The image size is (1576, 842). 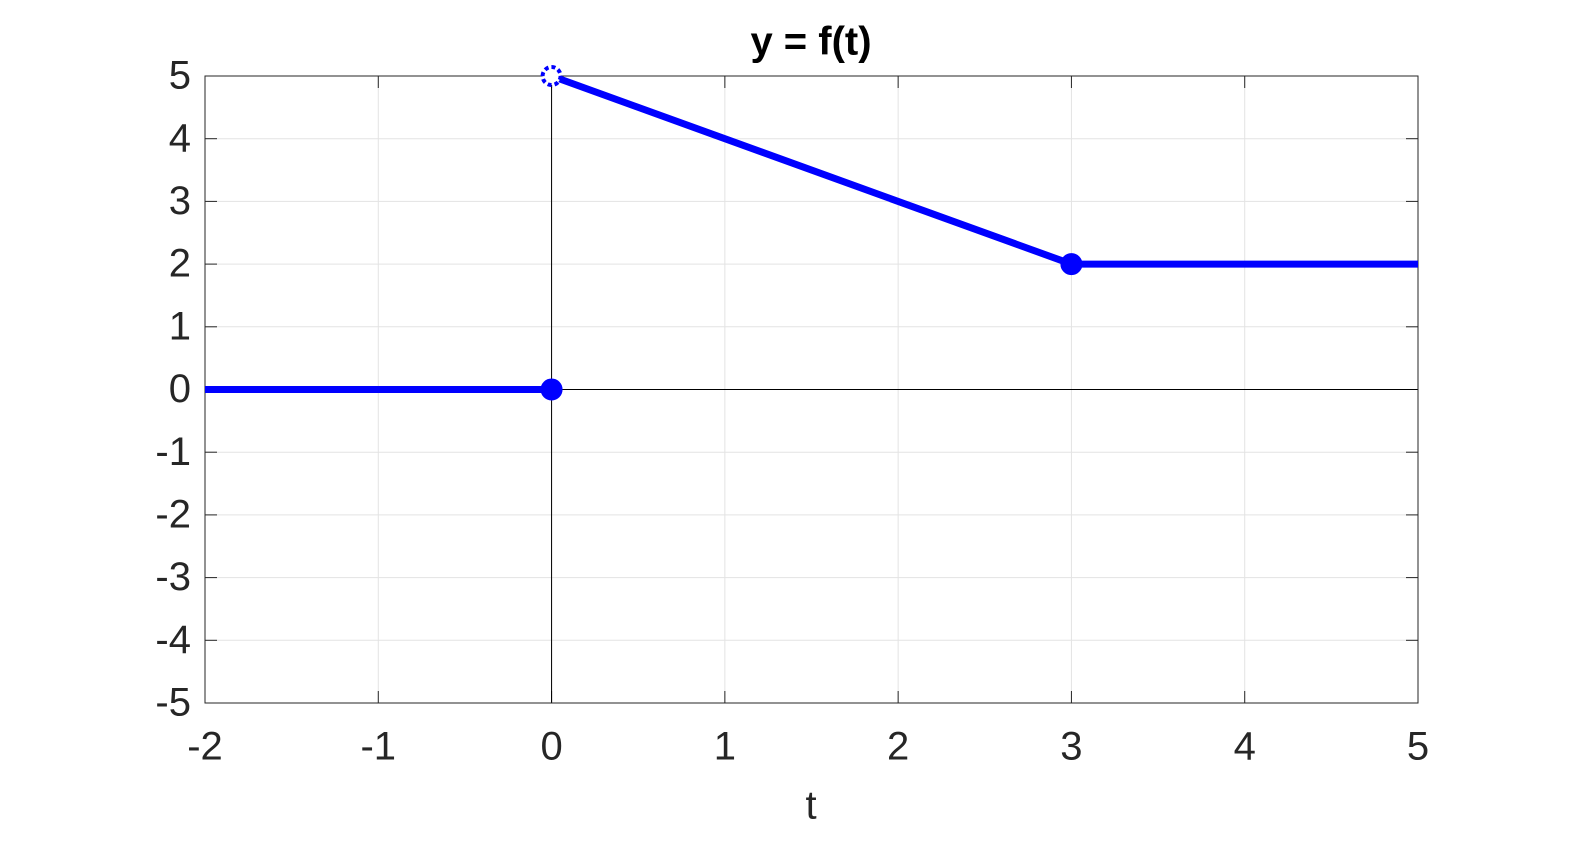 What do you see at coordinates (378, 747) in the screenshot?
I see `x-tick-label: -1` at bounding box center [378, 747].